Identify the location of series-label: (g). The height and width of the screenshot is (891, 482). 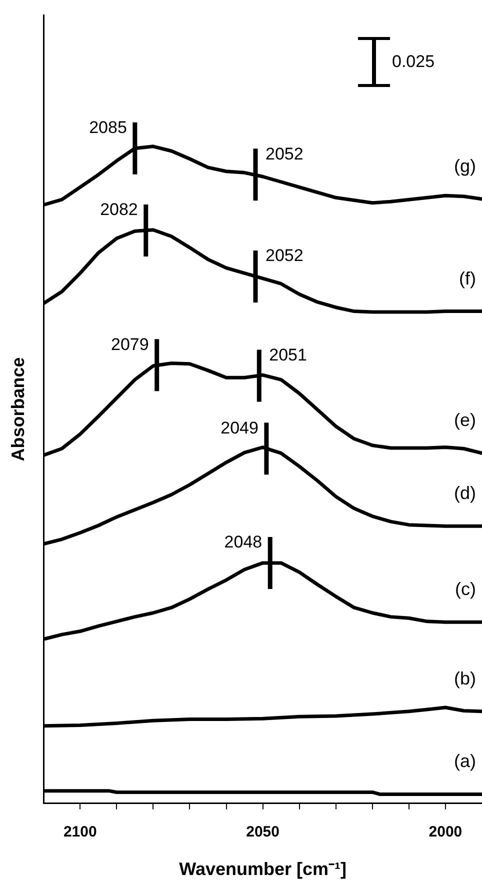
(465, 166).